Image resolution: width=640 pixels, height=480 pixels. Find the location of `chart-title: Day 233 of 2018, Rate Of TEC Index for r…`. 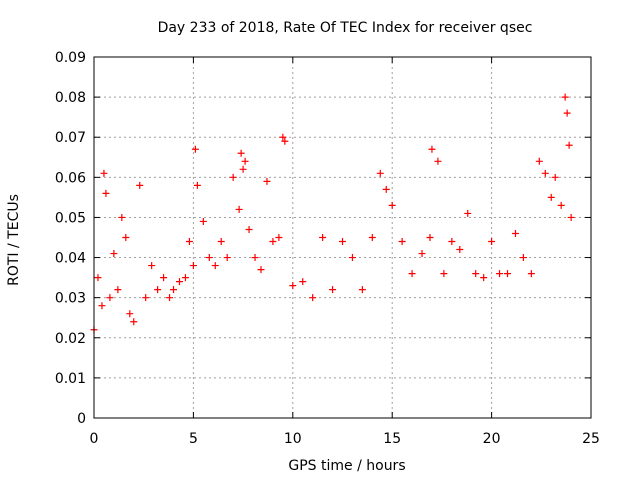

chart-title: Day 233 of 2018, Rate Of TEC Index for r… is located at coordinates (345, 28).